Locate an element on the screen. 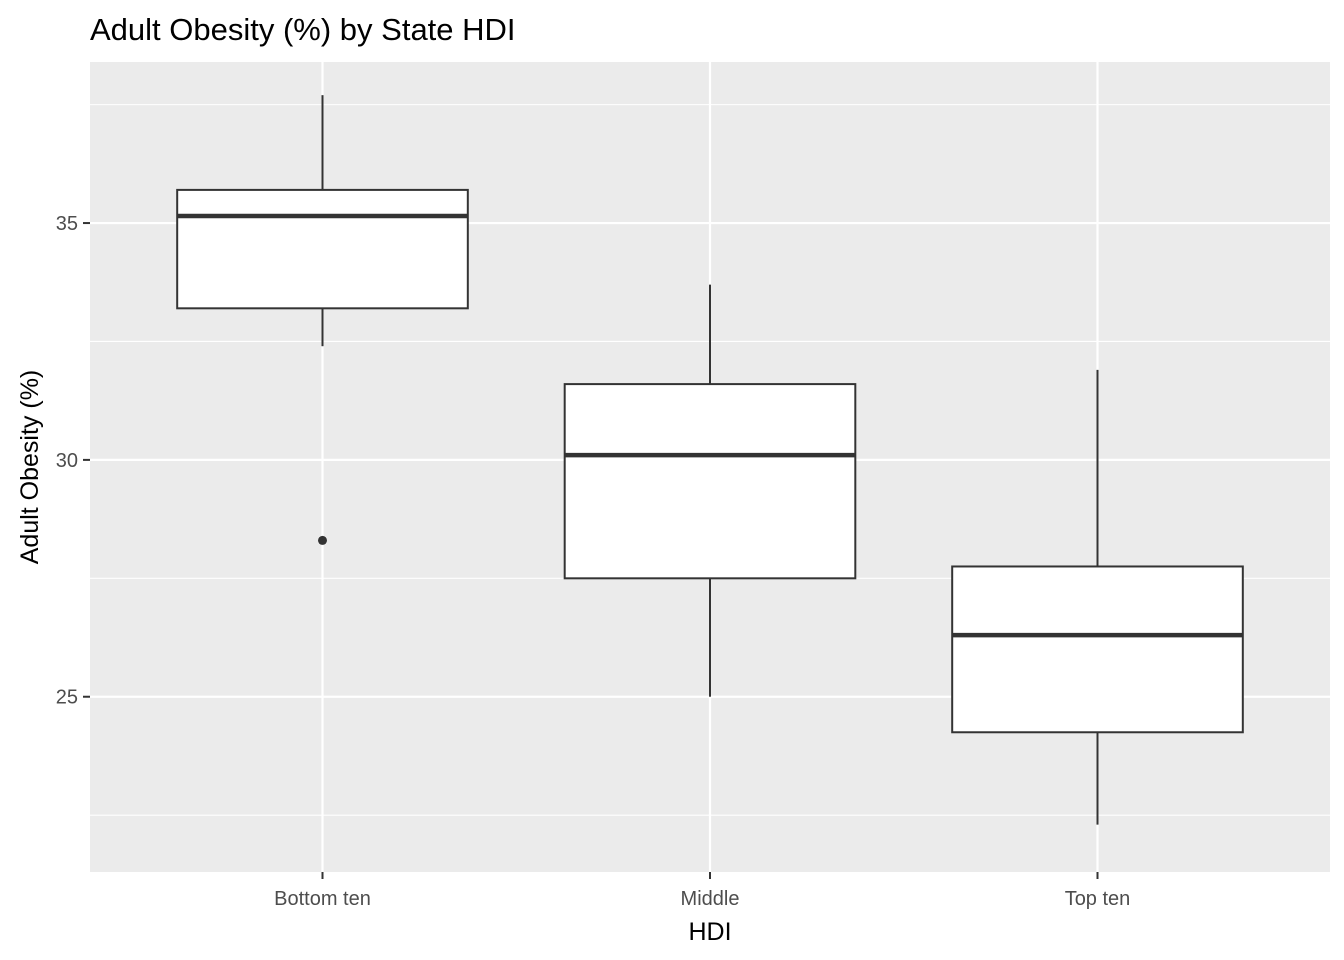  y-tick-label: 35 is located at coordinates (67, 224).